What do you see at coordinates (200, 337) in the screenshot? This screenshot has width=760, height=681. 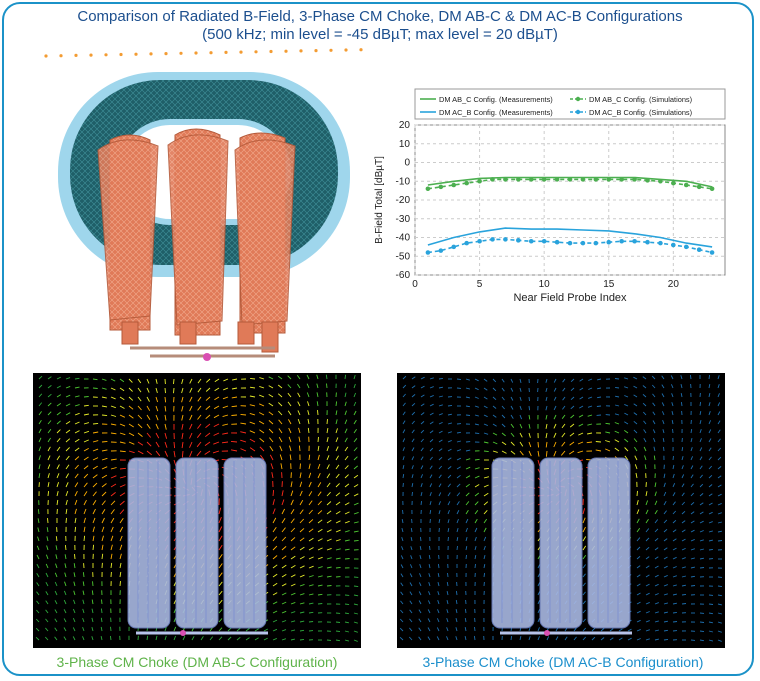 I see `terminals` at bounding box center [200, 337].